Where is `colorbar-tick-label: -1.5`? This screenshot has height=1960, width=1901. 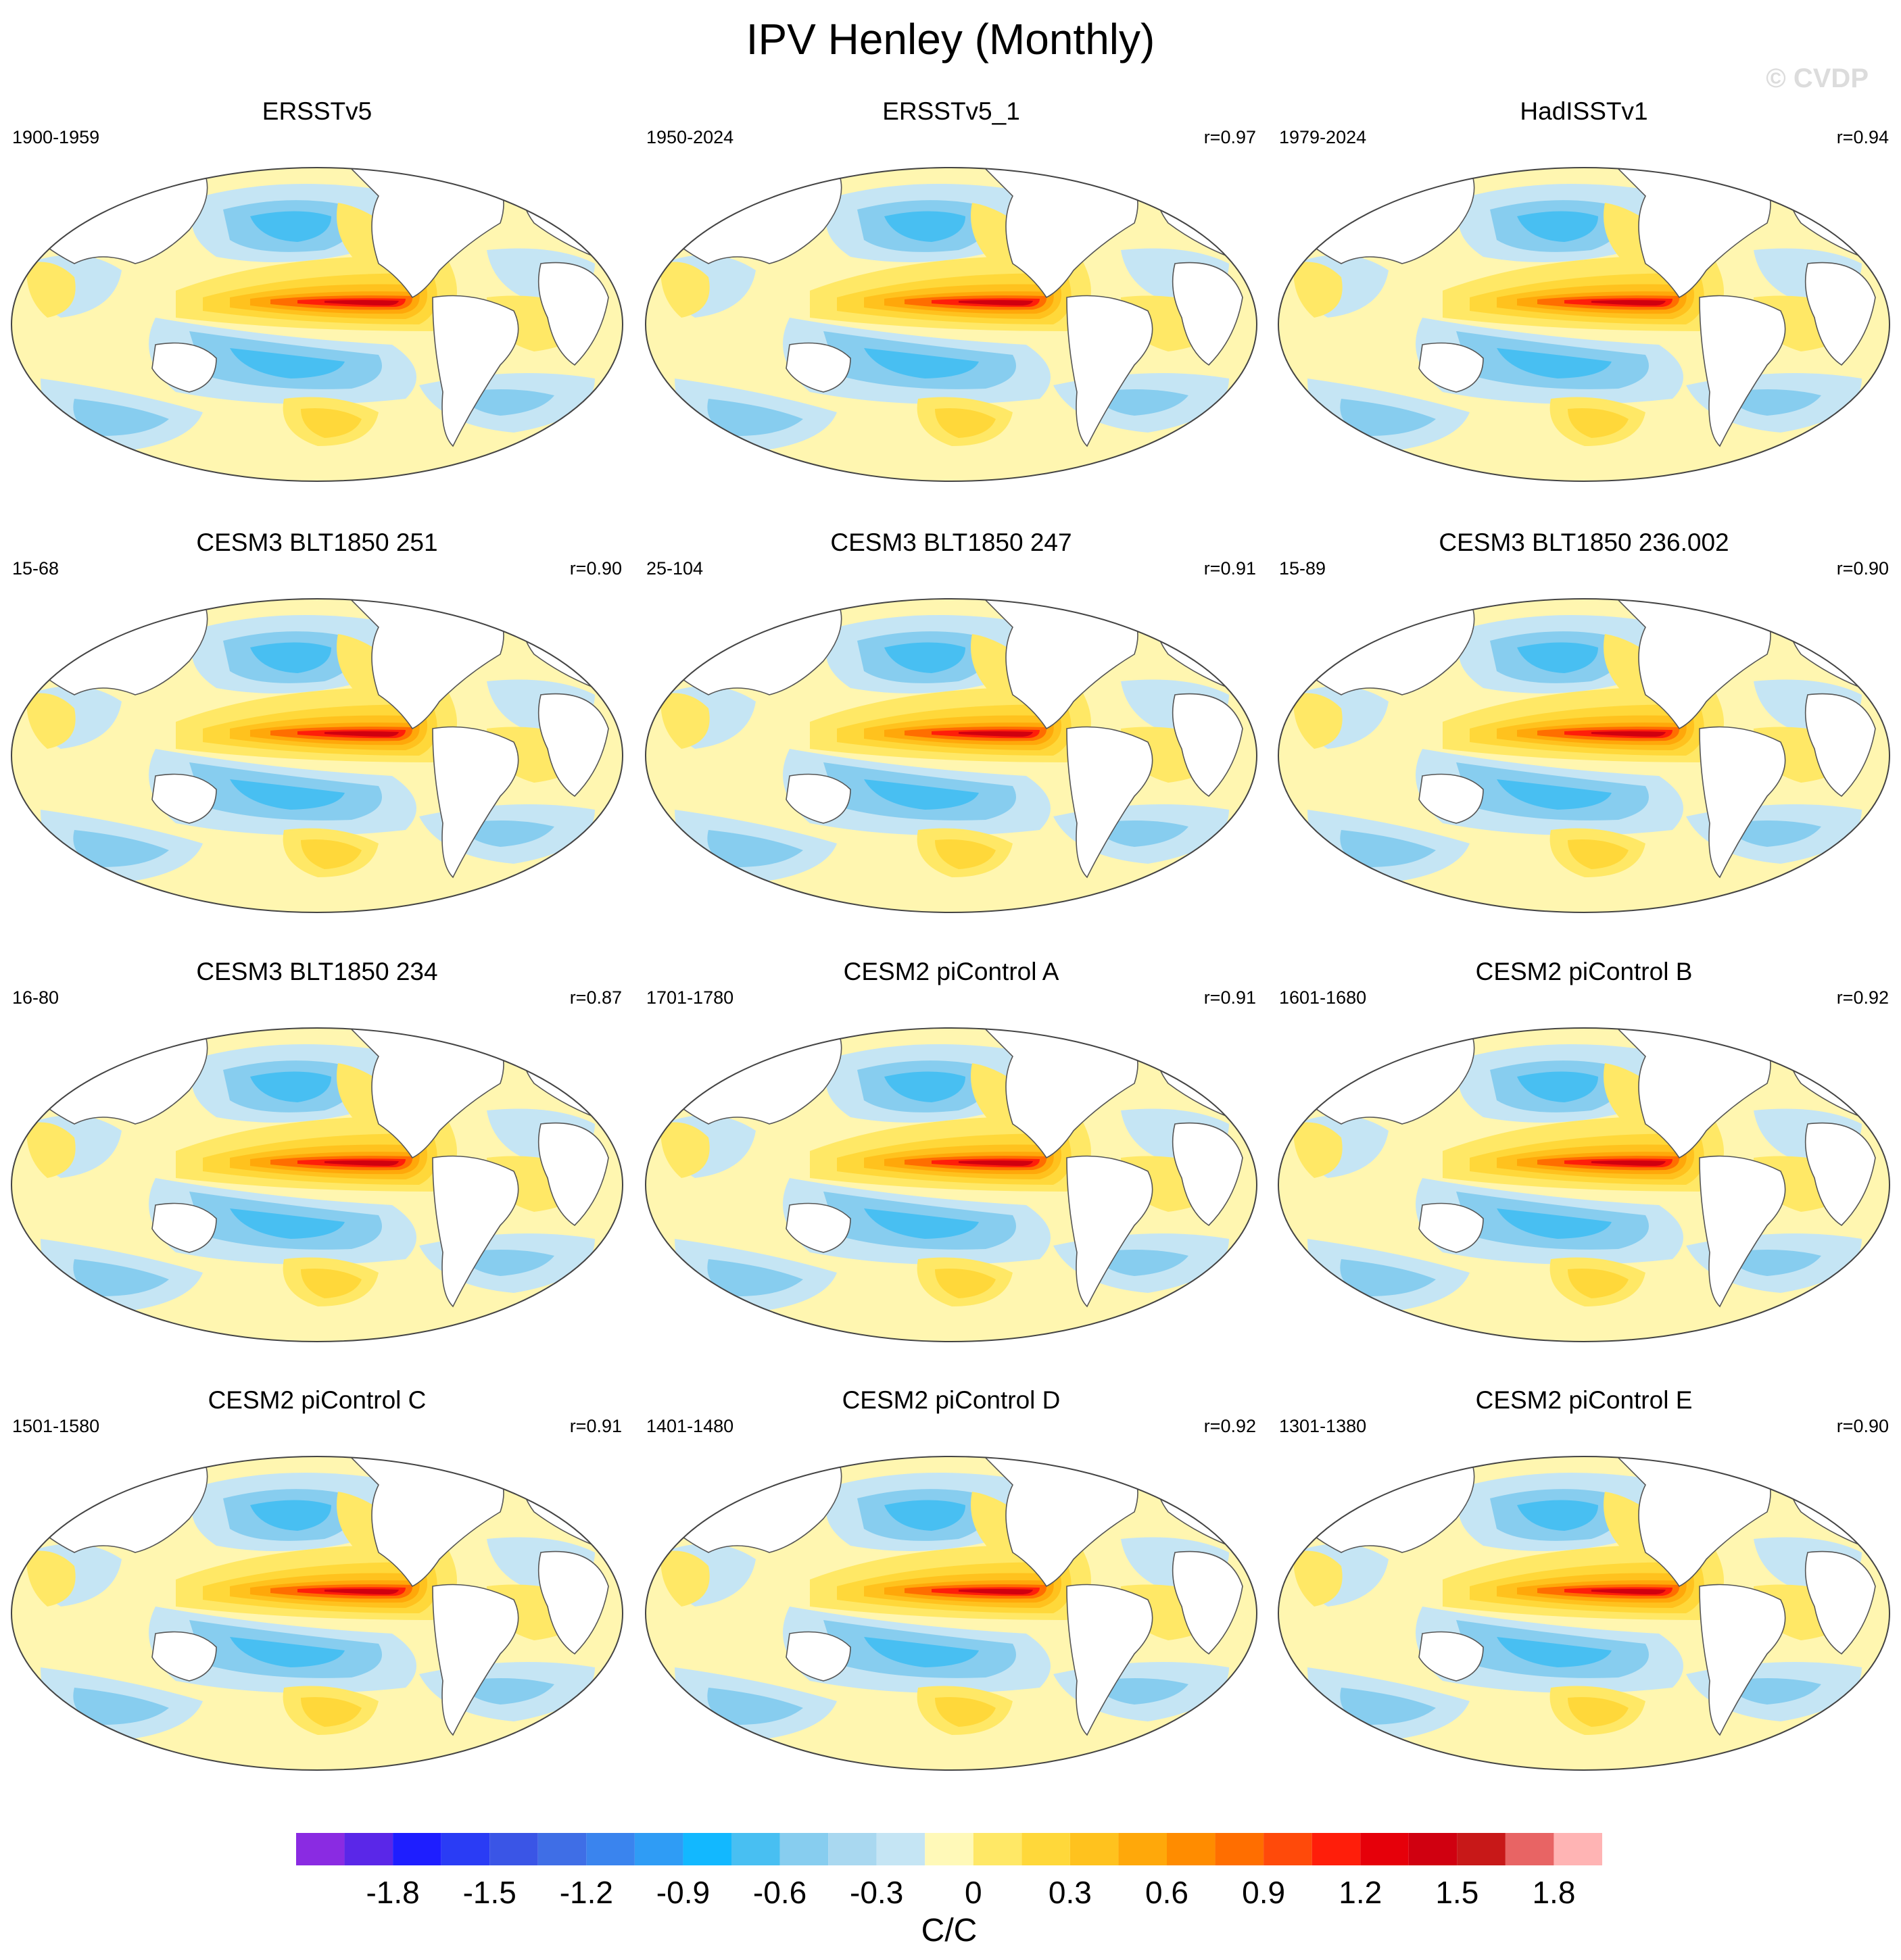 colorbar-tick-label: -1.5 is located at coordinates (490, 1892).